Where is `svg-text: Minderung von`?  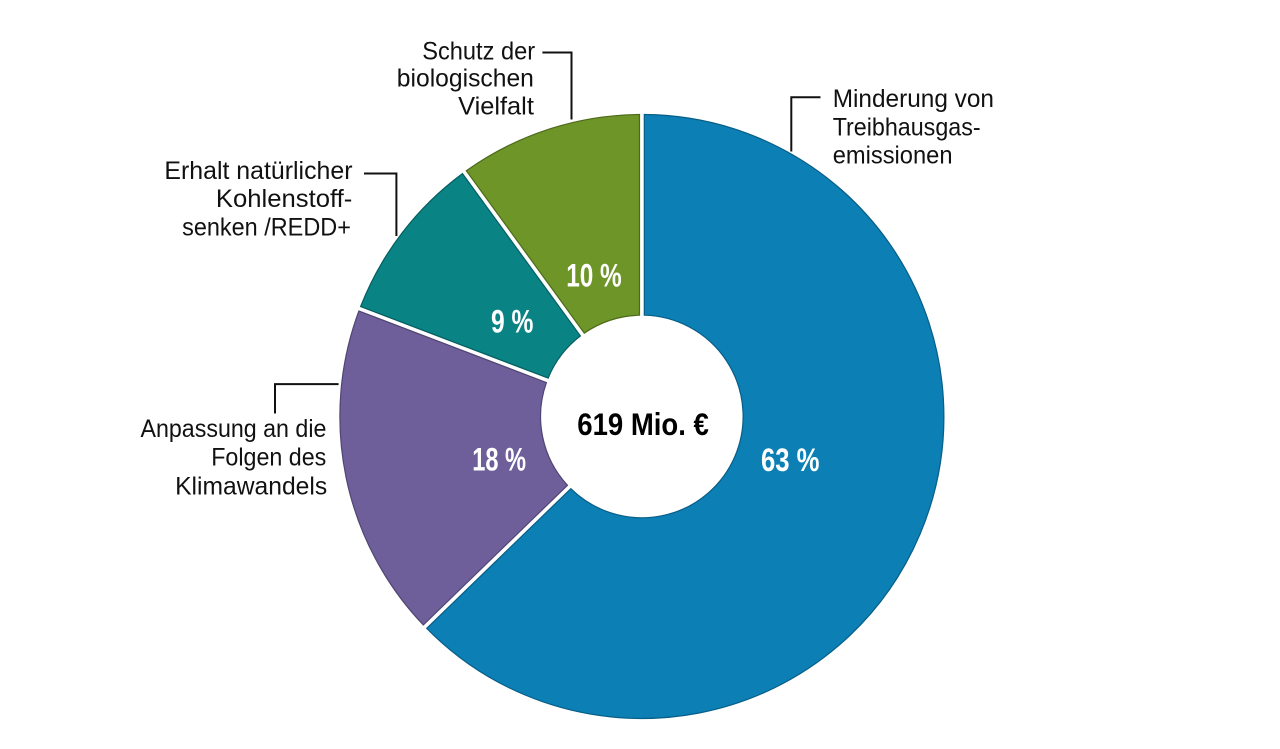 svg-text: Minderung von is located at coordinates (913, 99).